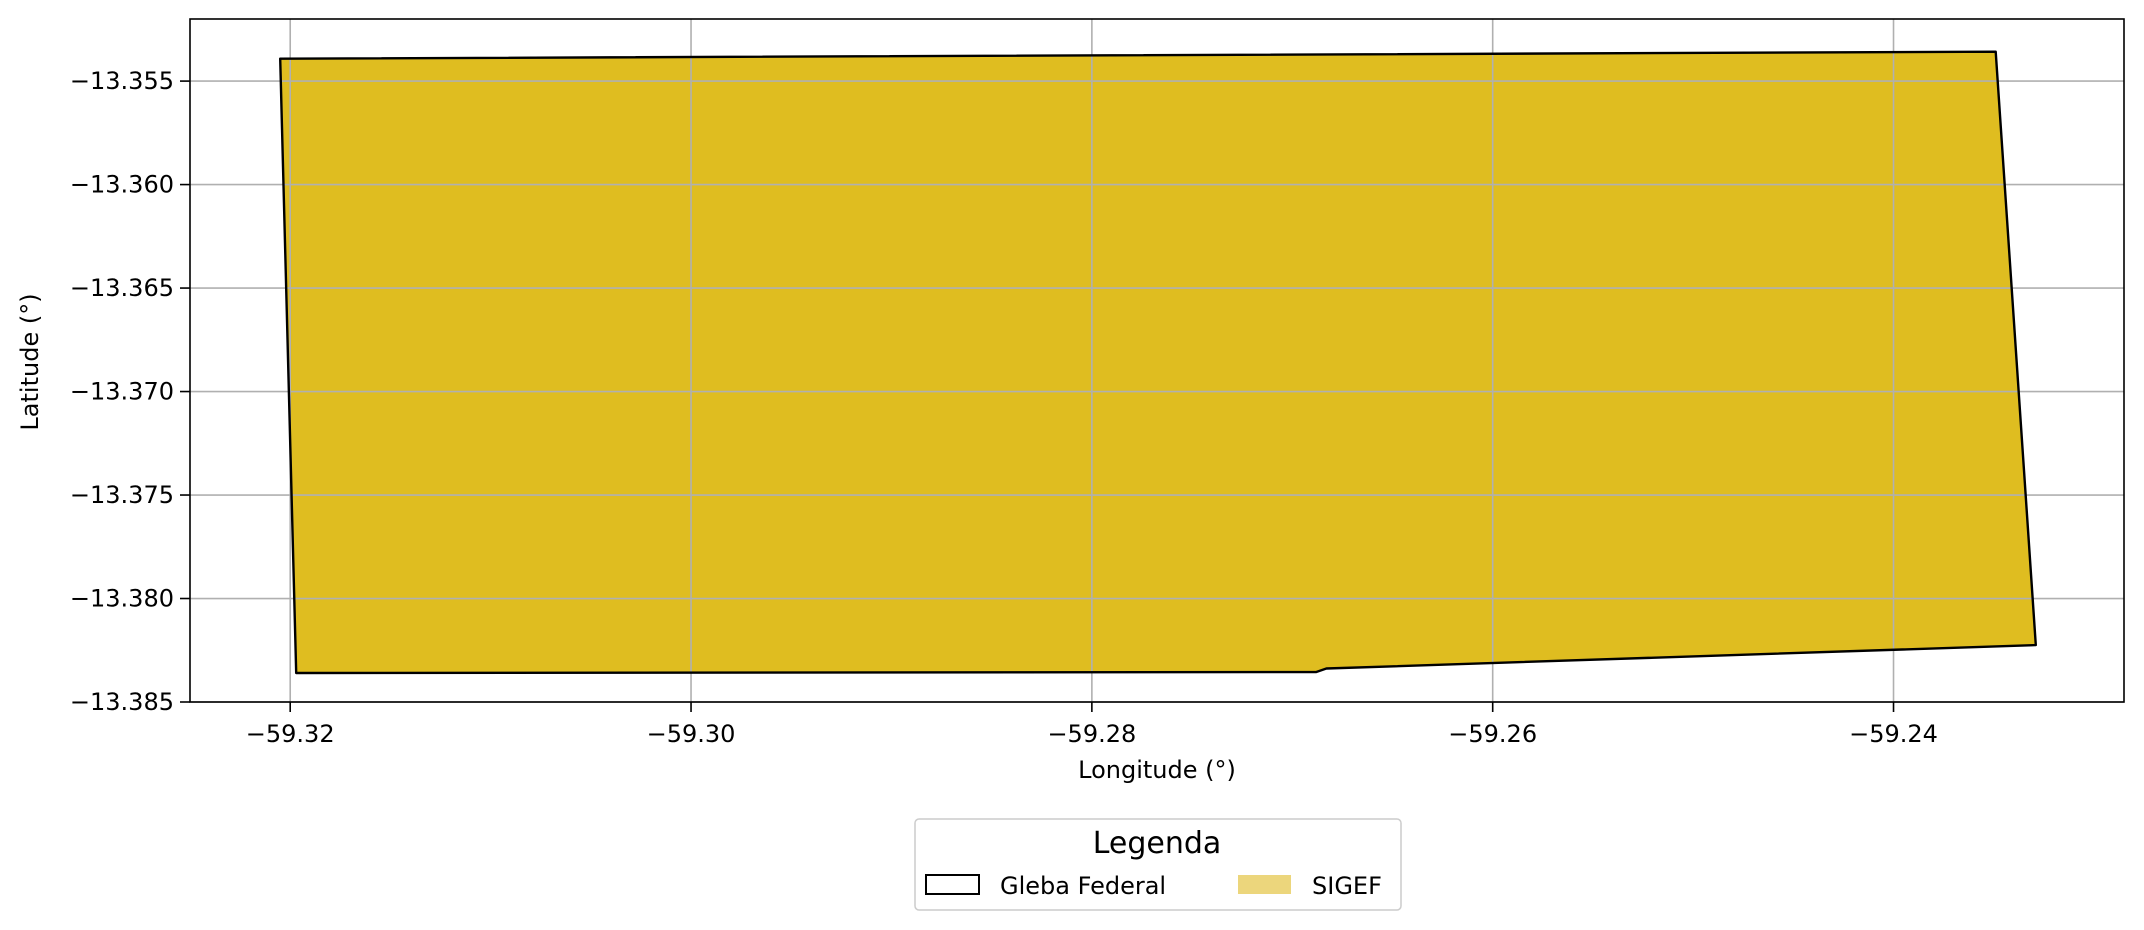 The image size is (2144, 930). I want to click on y-tick-label: −13.365, so click(122, 288).